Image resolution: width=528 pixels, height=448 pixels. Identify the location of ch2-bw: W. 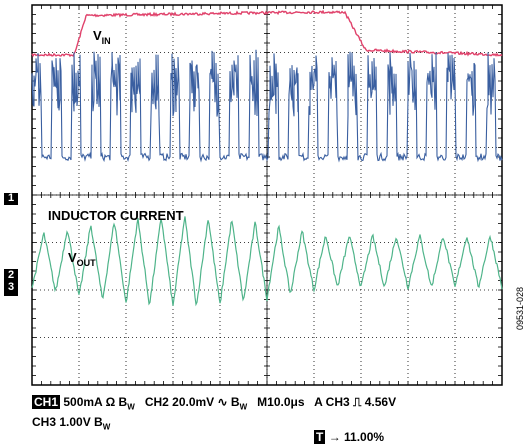
(243, 407).